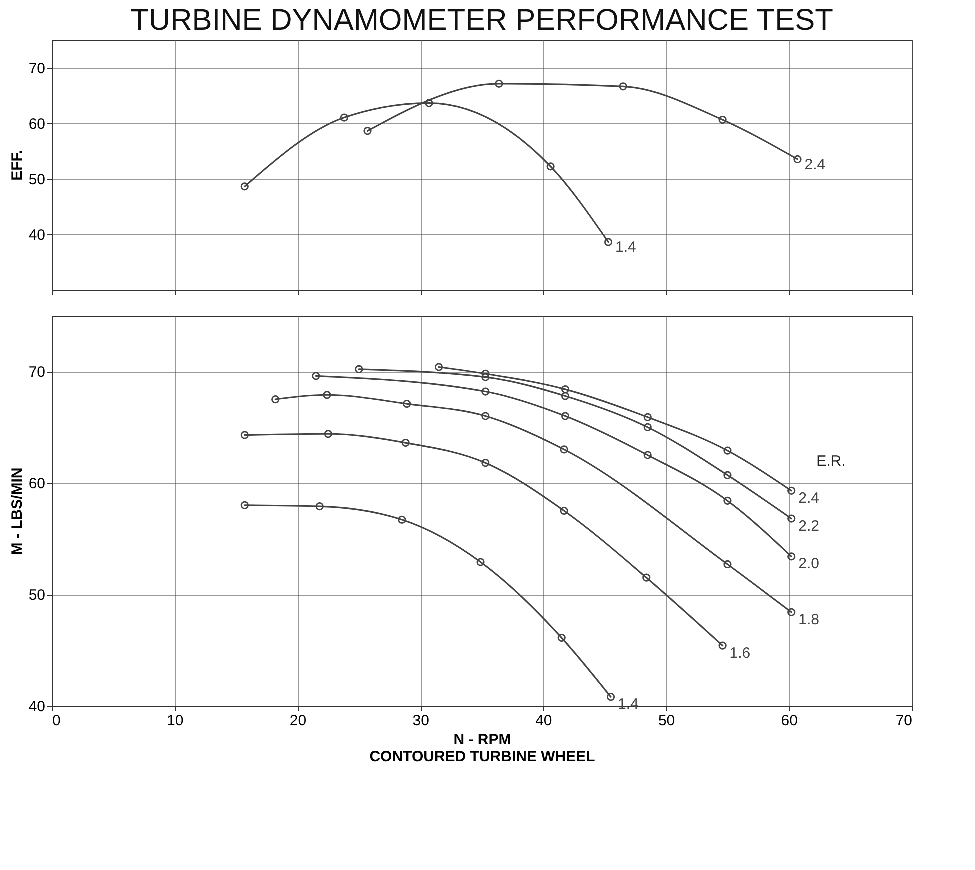 The image size is (975, 870). Describe the element at coordinates (904, 721) in the screenshot. I see `x-tick-label: 70` at that location.